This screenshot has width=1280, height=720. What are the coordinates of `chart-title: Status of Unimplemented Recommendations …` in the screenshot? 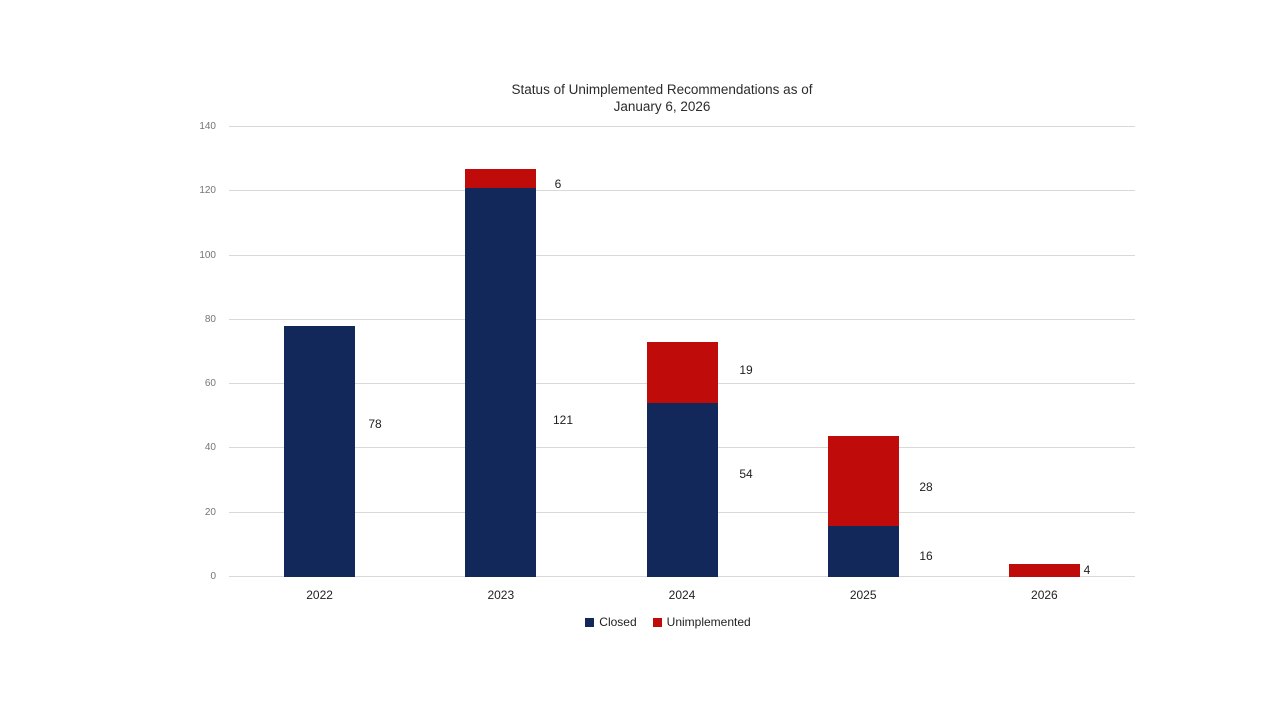 It's located at (662, 98).